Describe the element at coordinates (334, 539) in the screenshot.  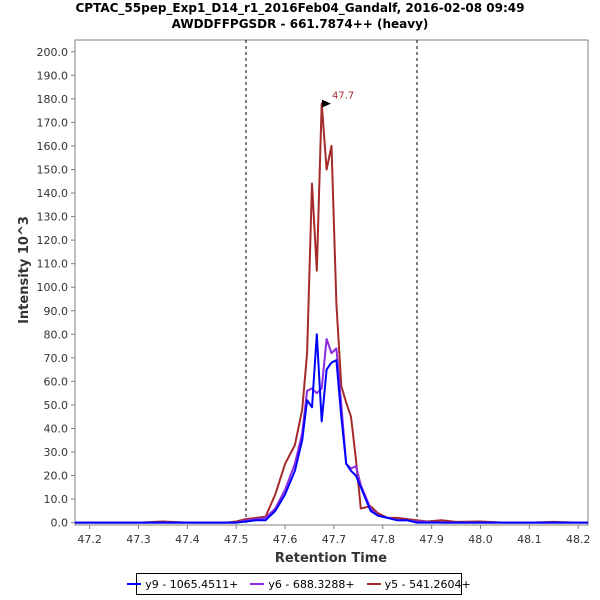
I see `x-tick-label: 47.7` at that location.